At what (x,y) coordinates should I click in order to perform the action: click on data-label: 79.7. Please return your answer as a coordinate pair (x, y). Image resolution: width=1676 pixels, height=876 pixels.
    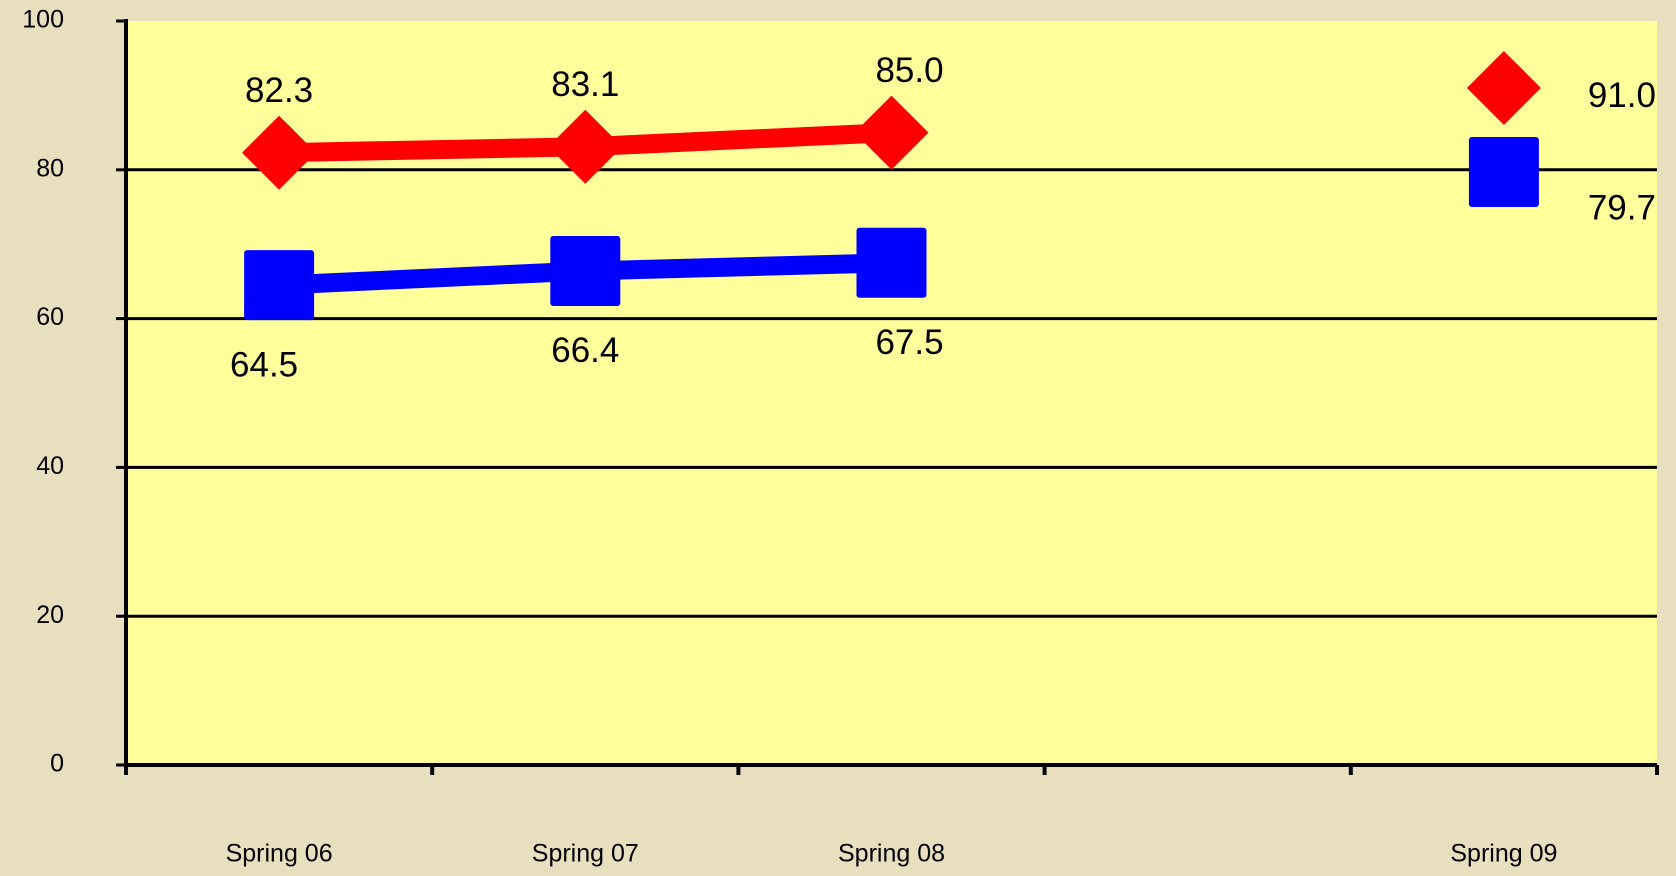
    Looking at the image, I should click on (1622, 207).